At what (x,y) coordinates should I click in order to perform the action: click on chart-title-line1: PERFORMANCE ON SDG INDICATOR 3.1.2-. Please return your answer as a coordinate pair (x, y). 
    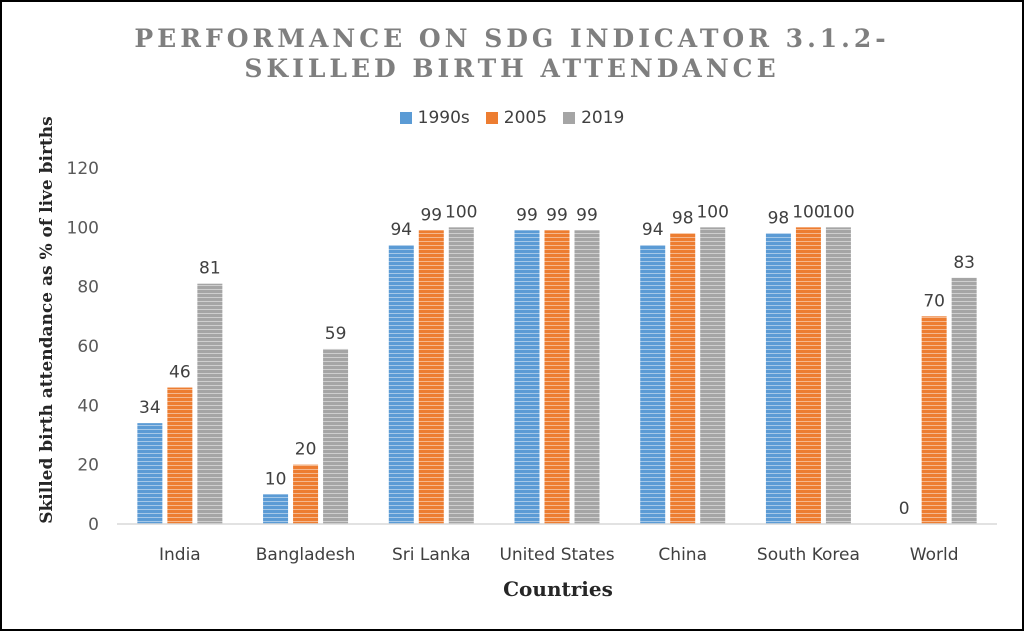
    Looking at the image, I should click on (512, 38).